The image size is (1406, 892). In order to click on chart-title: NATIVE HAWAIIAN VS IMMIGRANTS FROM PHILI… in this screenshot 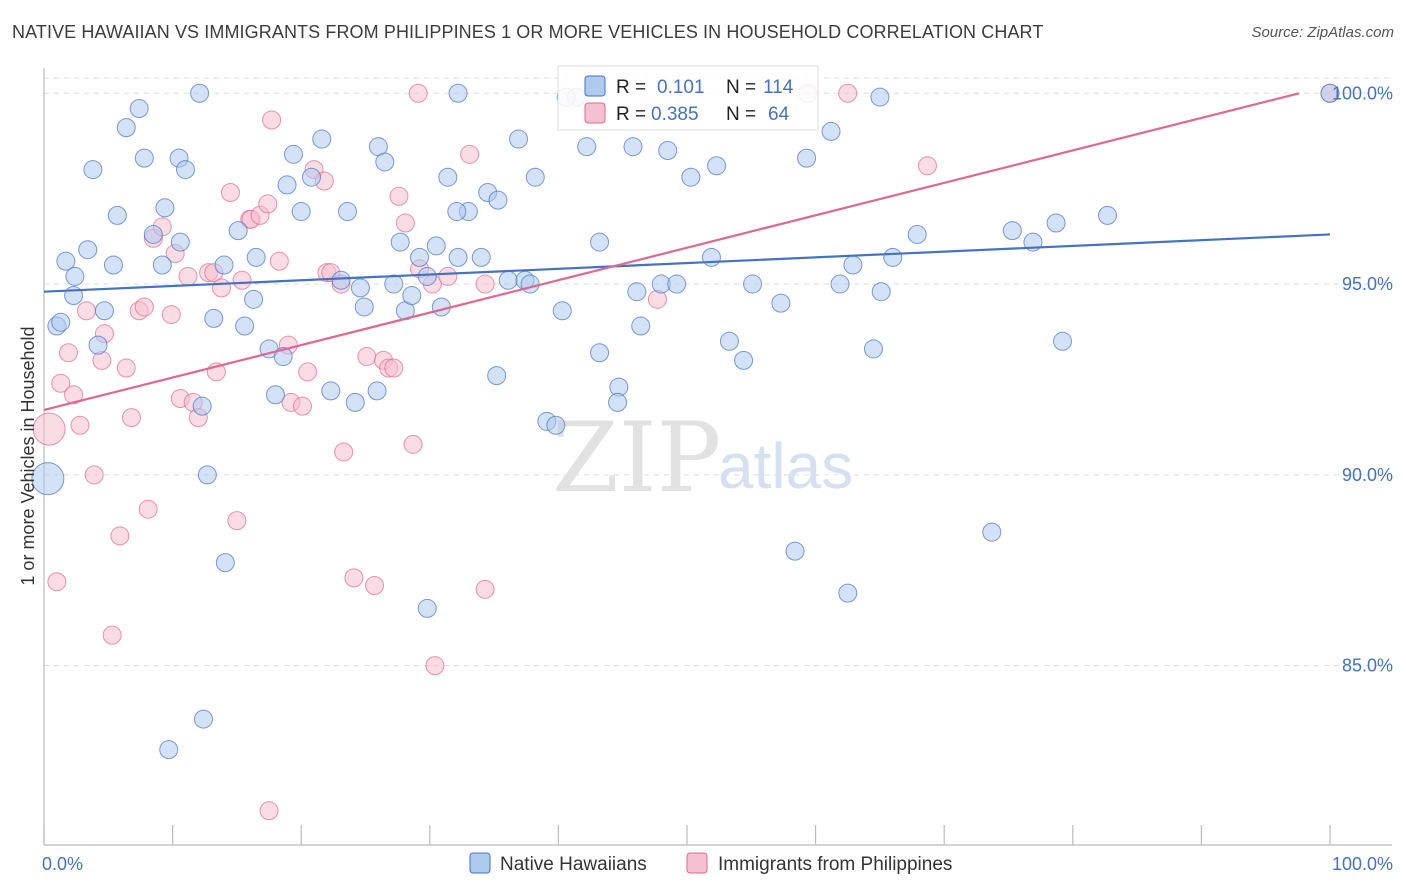, I will do `click(528, 32)`.